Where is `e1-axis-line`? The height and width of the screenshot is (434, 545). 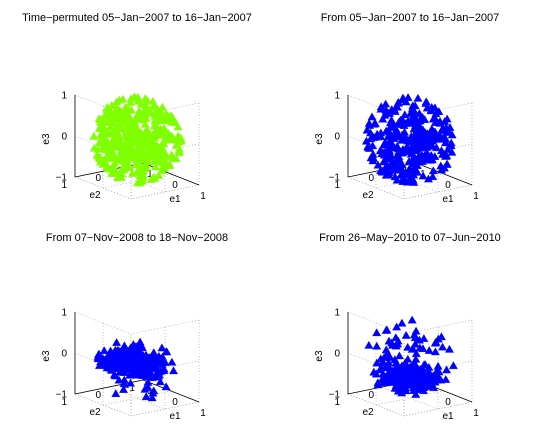
e1-axis-line is located at coordinates (444, 174).